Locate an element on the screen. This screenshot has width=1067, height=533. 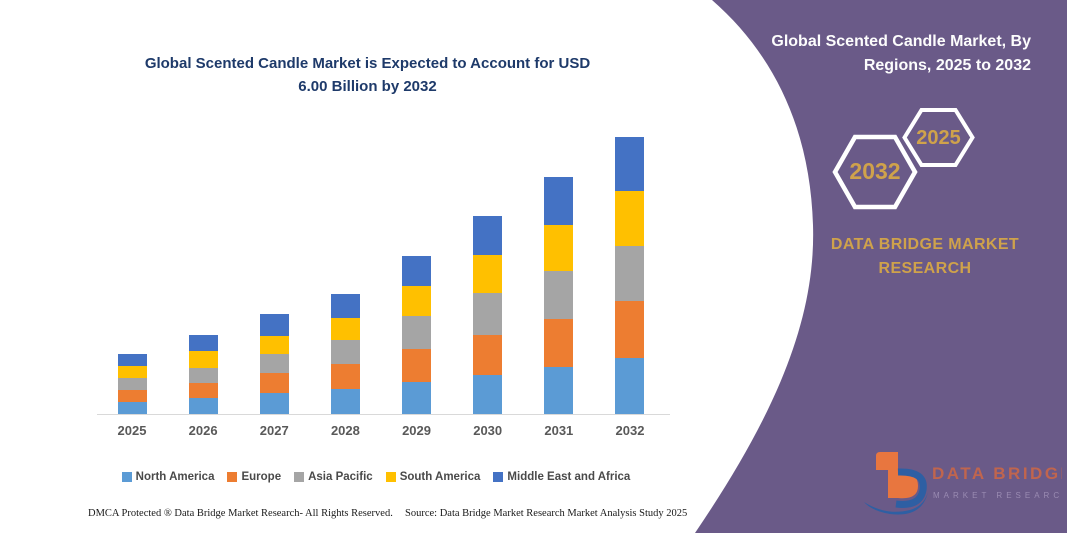
brand-wordmark-line1: DATA BRIDGE MARKET is located at coordinates (925, 244).